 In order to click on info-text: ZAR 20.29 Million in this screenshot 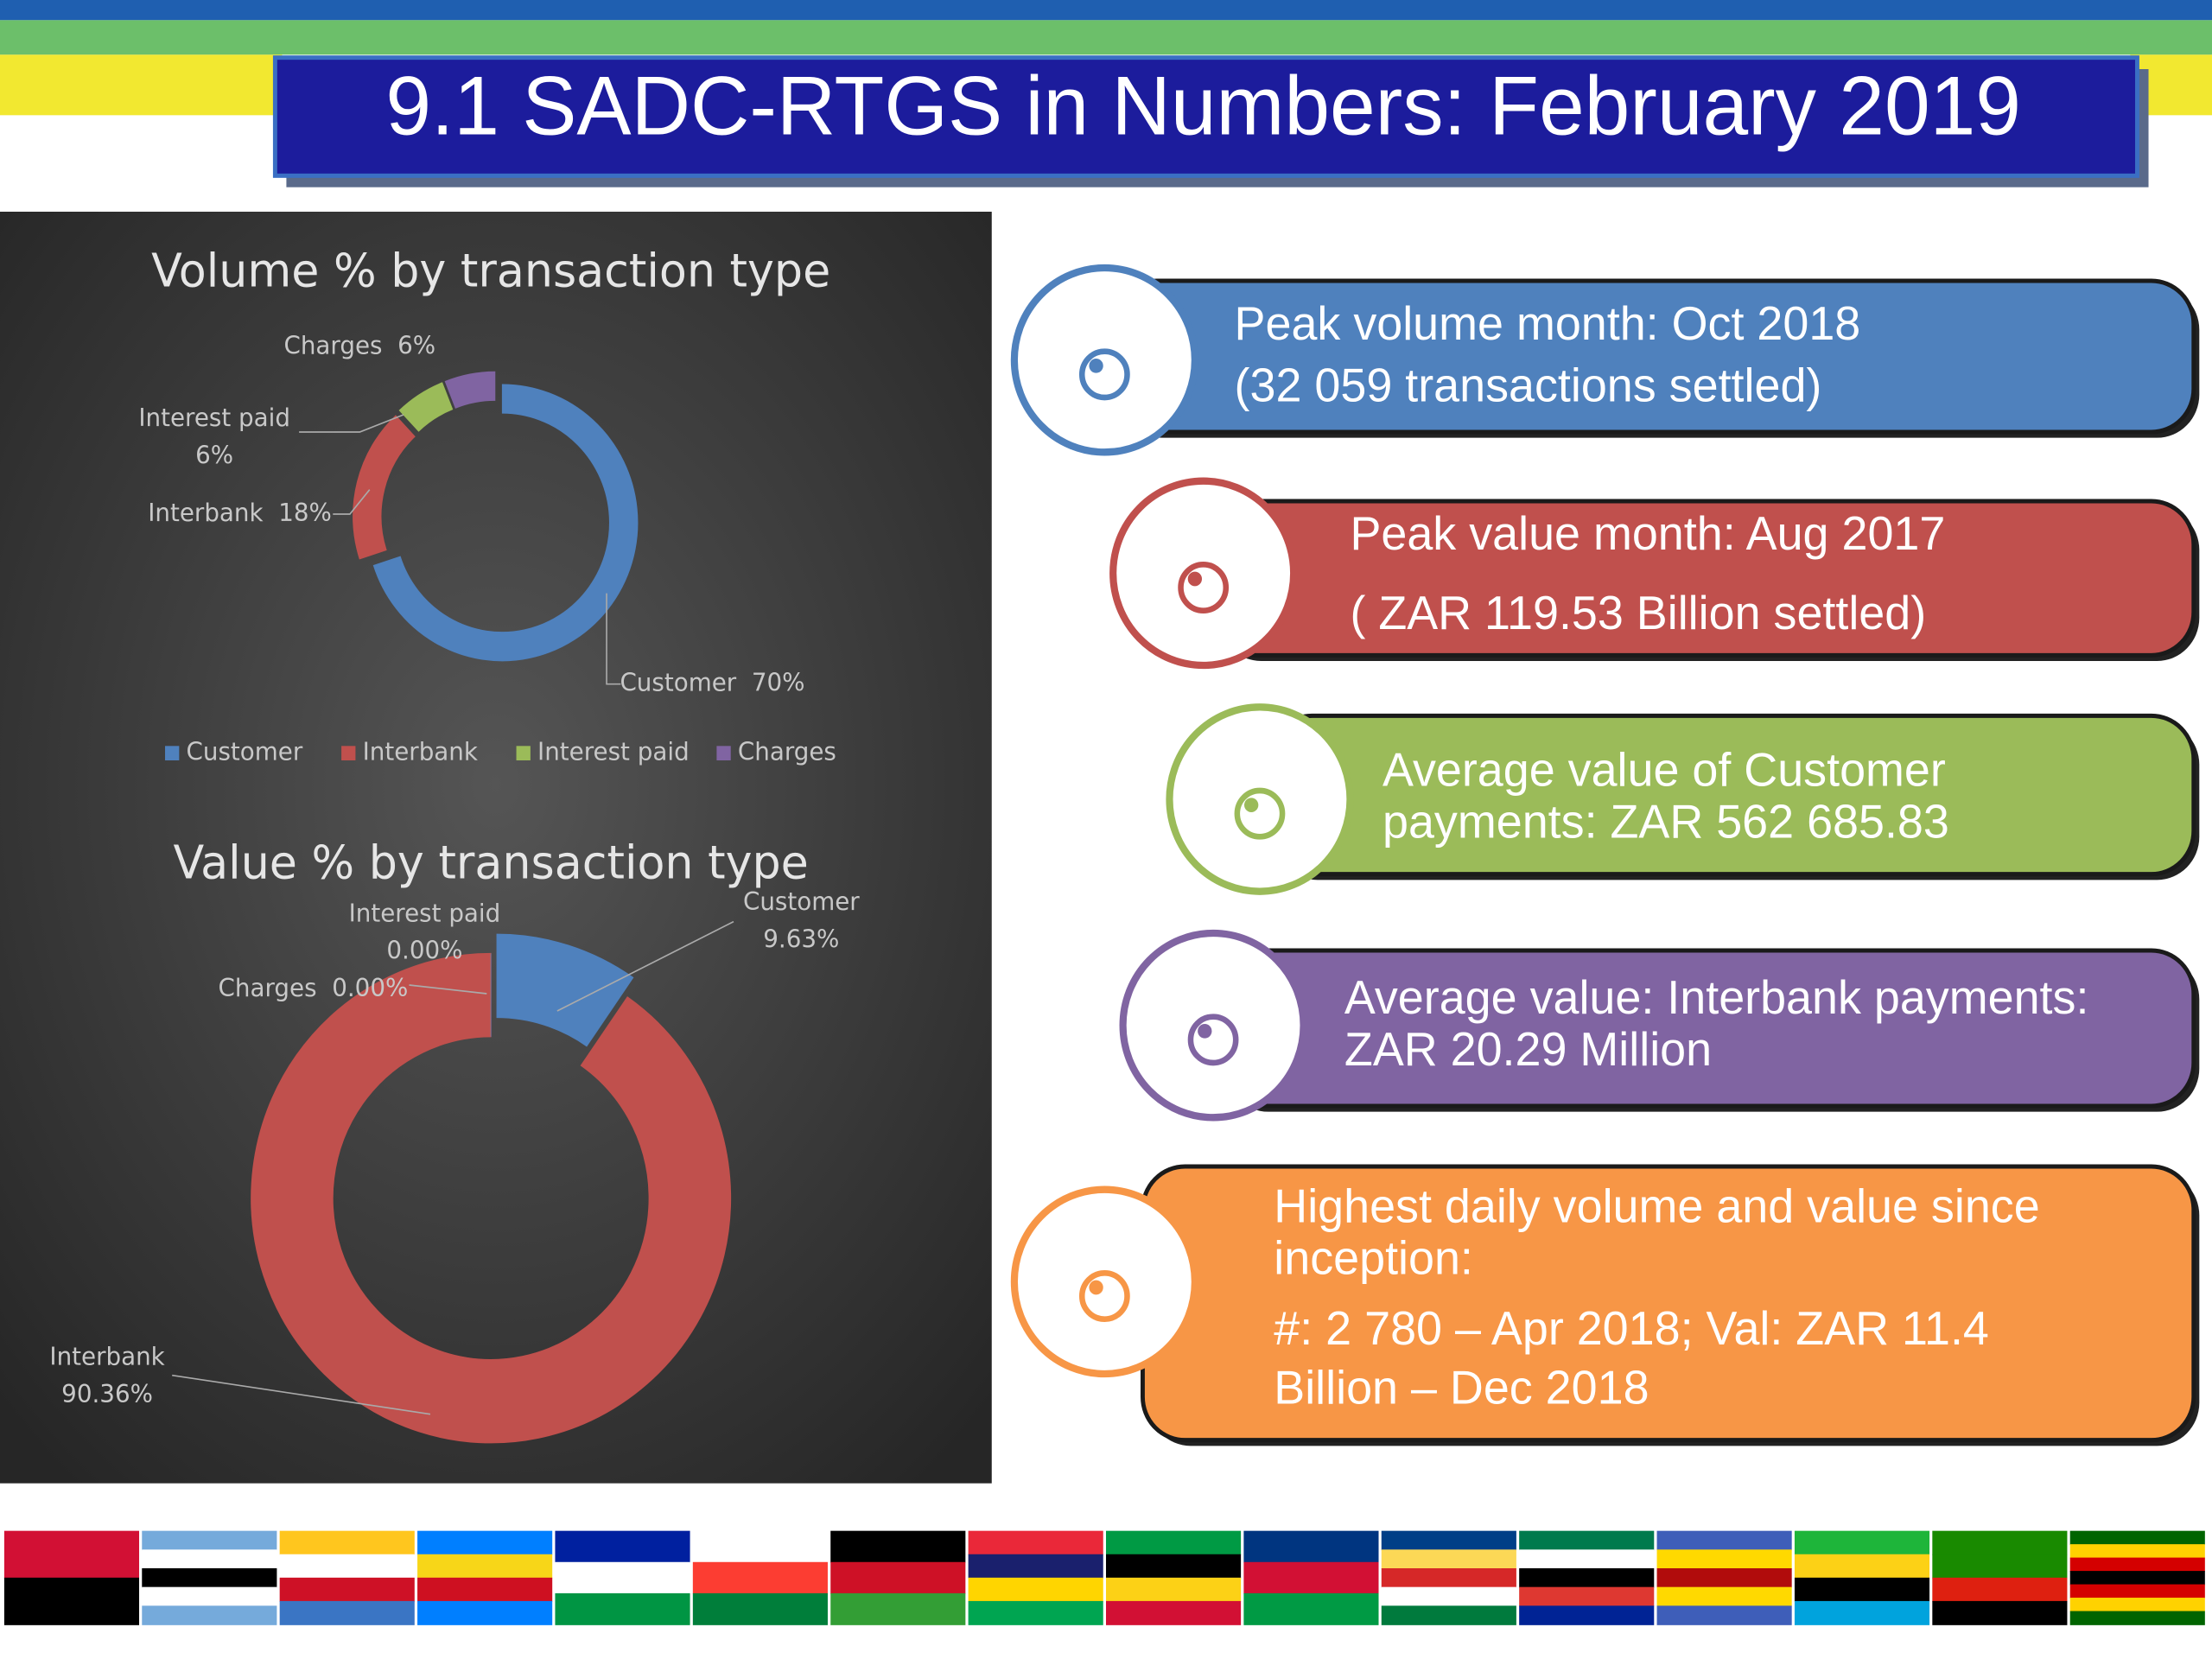, I will do `click(1528, 1049)`.